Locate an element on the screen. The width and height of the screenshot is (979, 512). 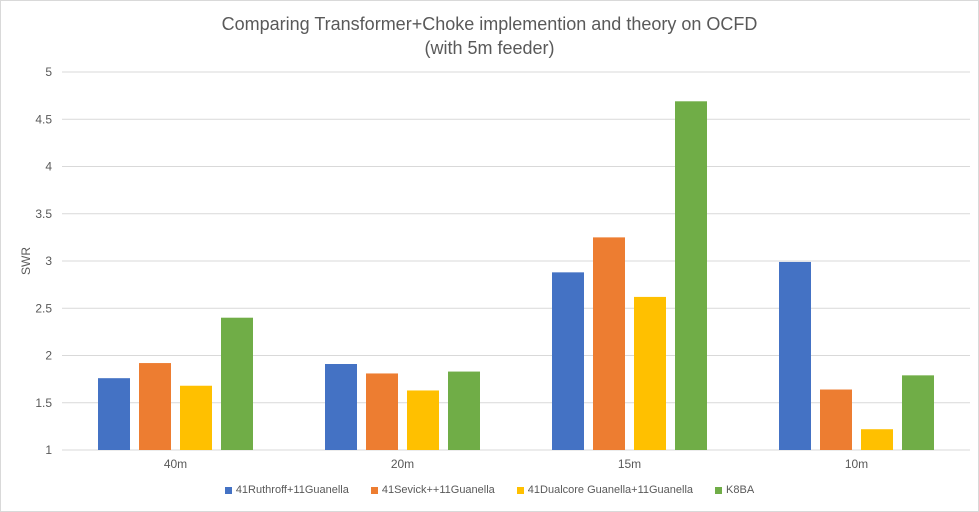
legend-item: 41Sevick++11Guanella is located at coordinates (432, 490).